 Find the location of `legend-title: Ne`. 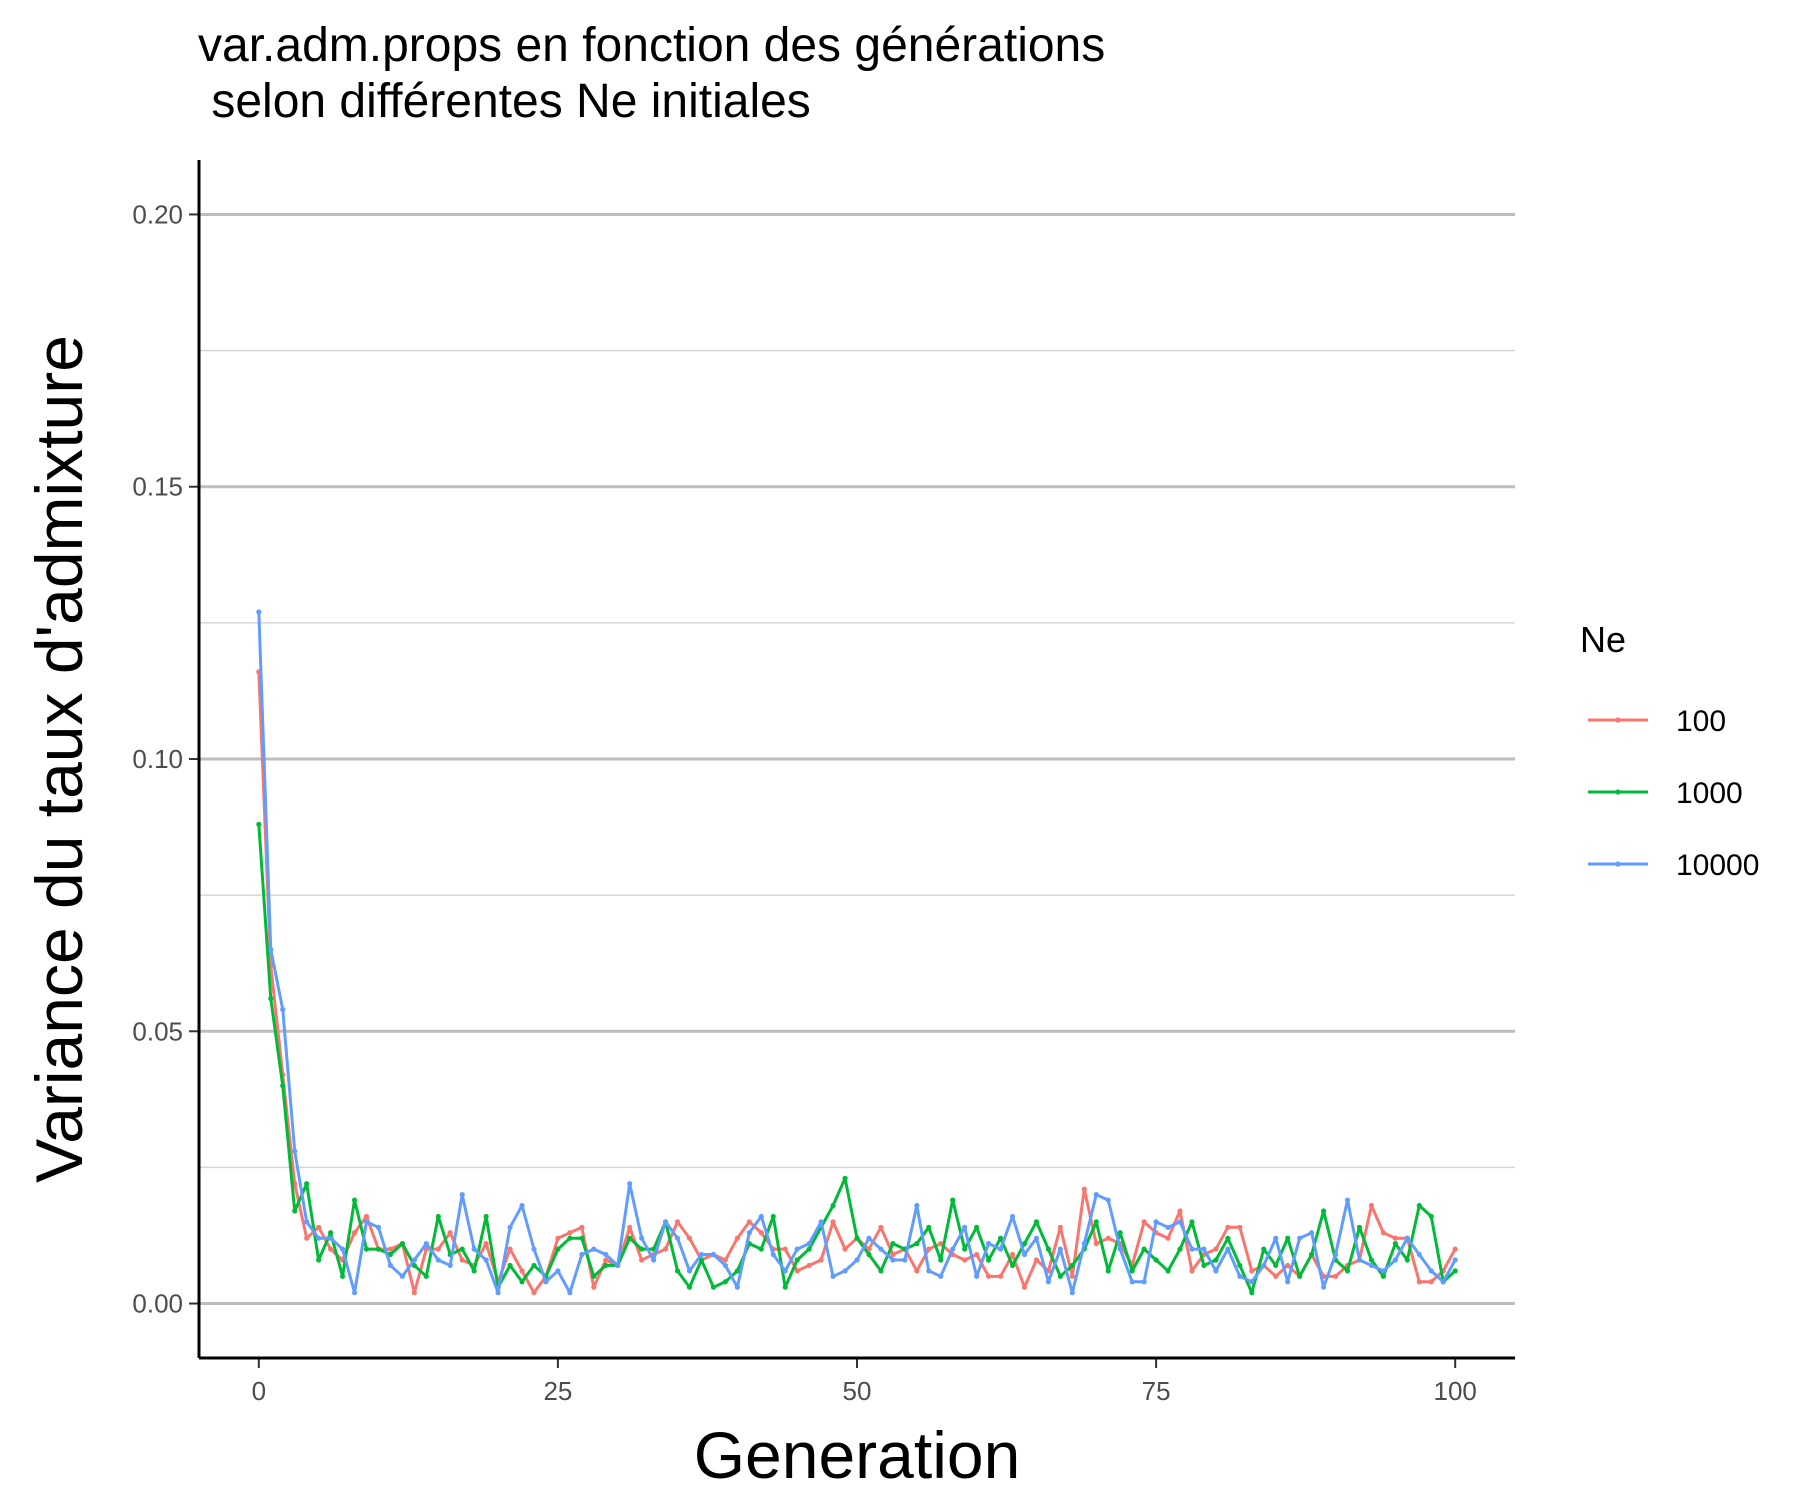

legend-title: Ne is located at coordinates (1603, 639).